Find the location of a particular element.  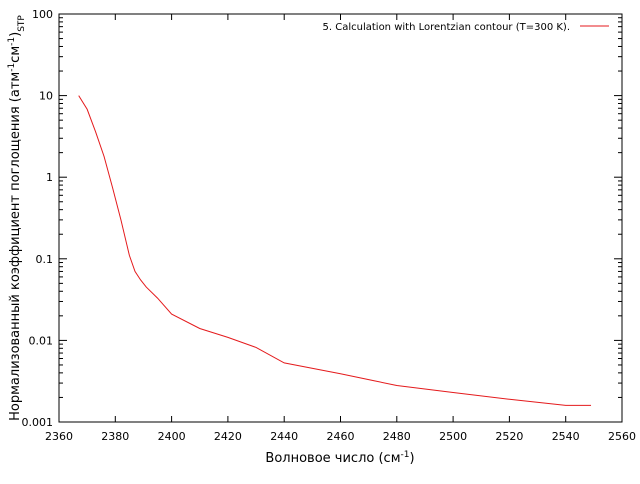

y-tick-label: 0.1 is located at coordinates (45, 259).